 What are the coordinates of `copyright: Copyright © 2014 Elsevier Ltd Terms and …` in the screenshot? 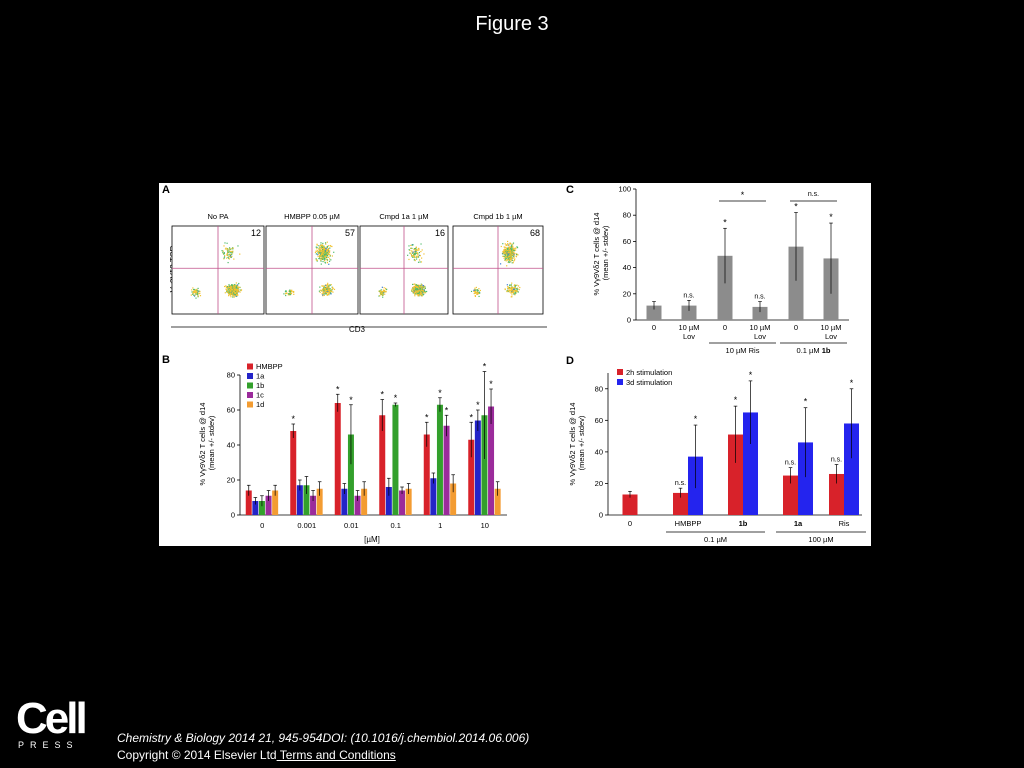 It's located at (256, 755).